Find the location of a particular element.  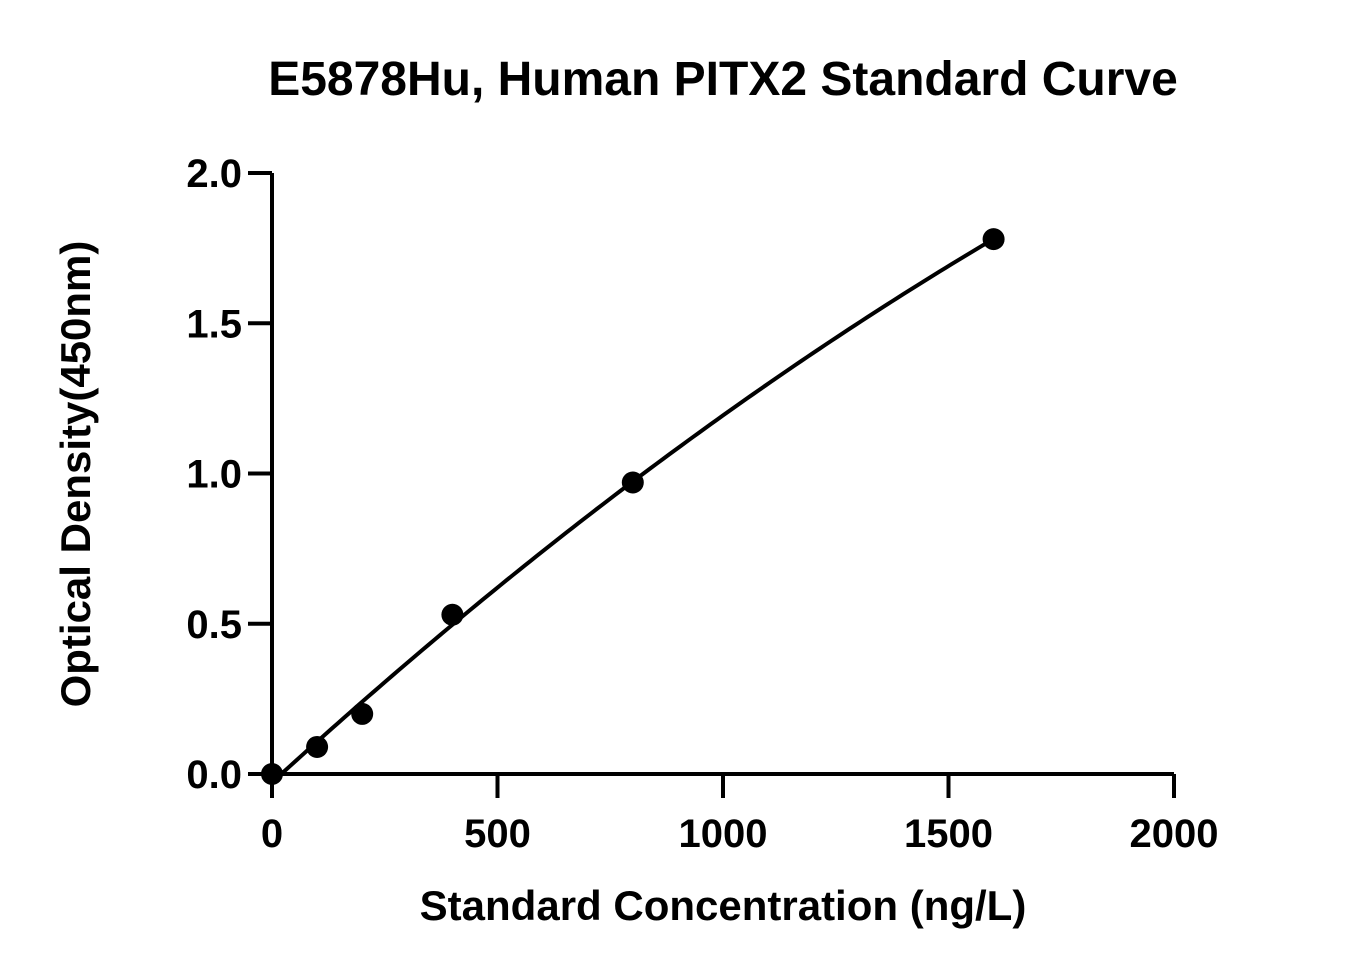

x-axis-ticks: 0 500 1000 1500 2000 is located at coordinates (740, 815).